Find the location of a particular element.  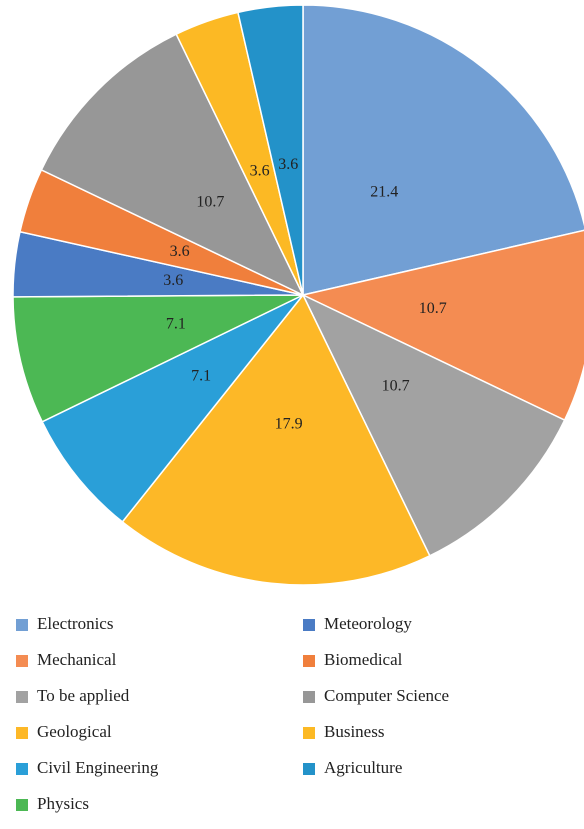

legend-label: Physics is located at coordinates (63, 803).